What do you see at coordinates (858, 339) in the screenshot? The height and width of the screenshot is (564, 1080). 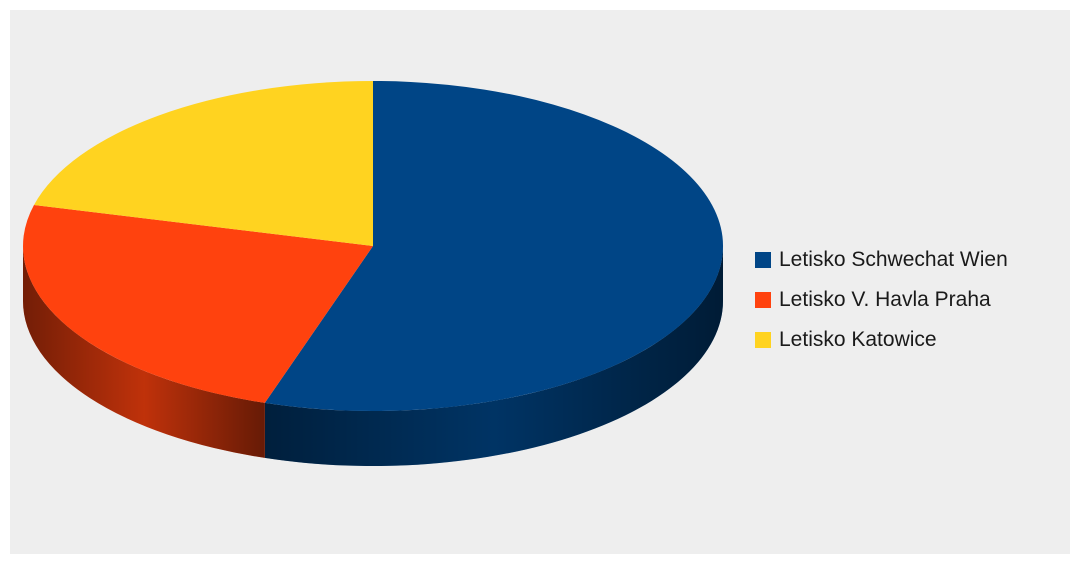 I see `legend-label: Letisko Katowice` at bounding box center [858, 339].